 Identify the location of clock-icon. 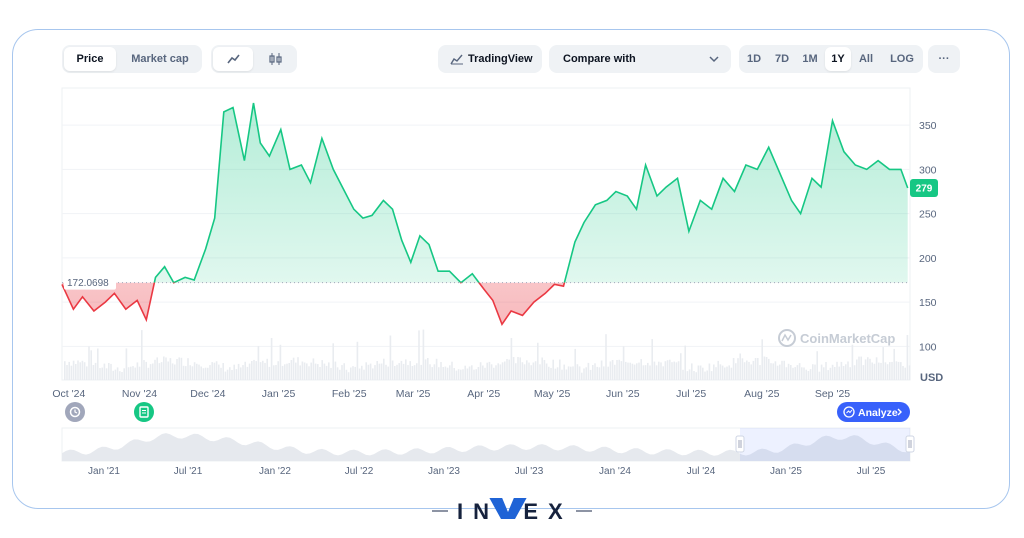
(75, 412).